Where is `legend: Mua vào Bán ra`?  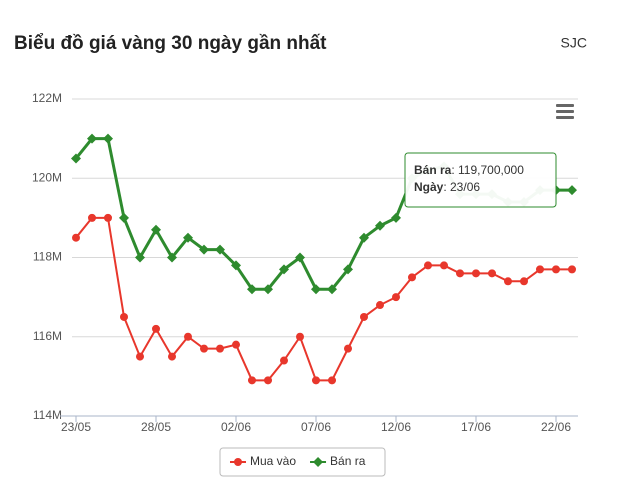
legend: Mua vào Bán ra is located at coordinates (302, 462).